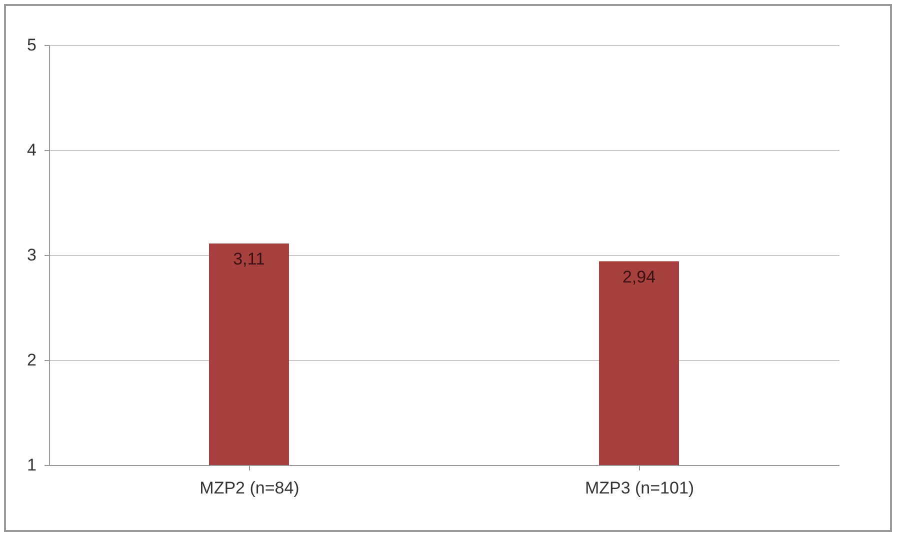  Describe the element at coordinates (639, 488) in the screenshot. I see `x-tick-label: MZP3 (n=101)` at that location.